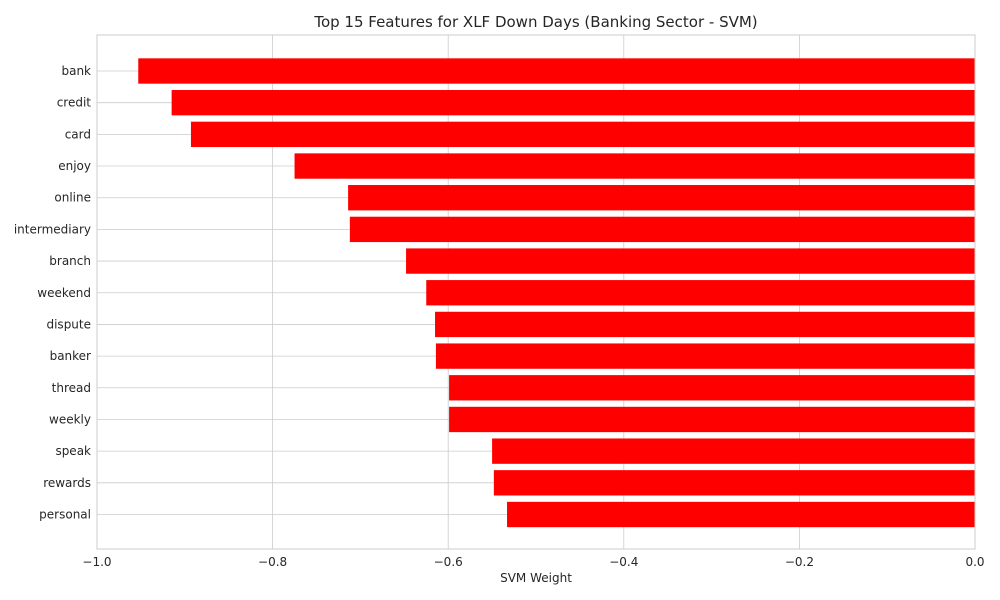 Image resolution: width=1000 pixels, height=600 pixels. What do you see at coordinates (799, 562) in the screenshot?
I see `x-tick-label: −0.2` at bounding box center [799, 562].